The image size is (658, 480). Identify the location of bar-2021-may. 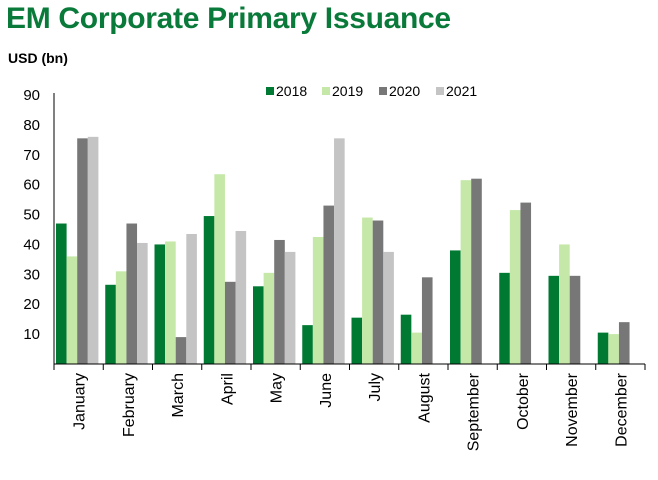
(290, 307).